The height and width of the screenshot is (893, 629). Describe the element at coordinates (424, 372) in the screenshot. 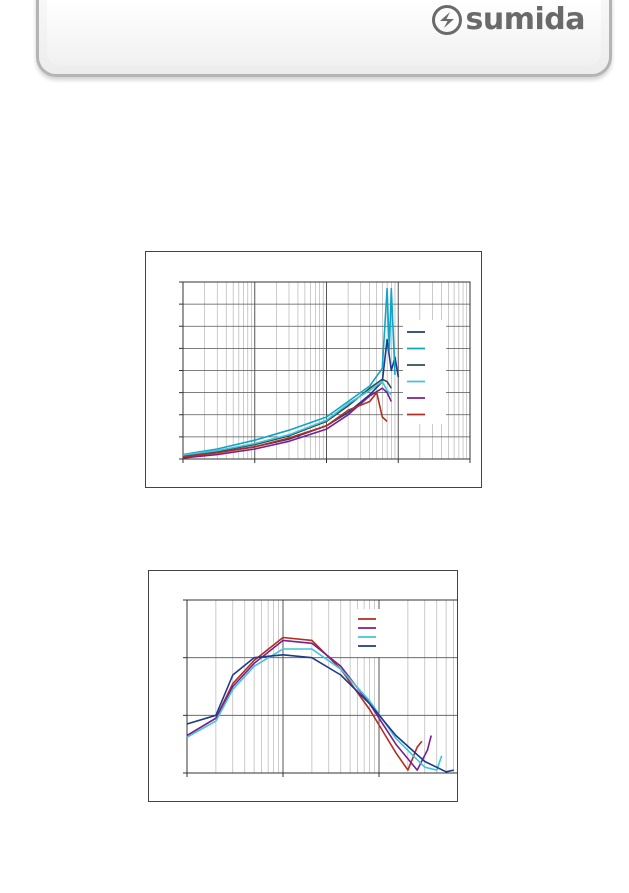

I see `chart-1-legend-box` at that location.